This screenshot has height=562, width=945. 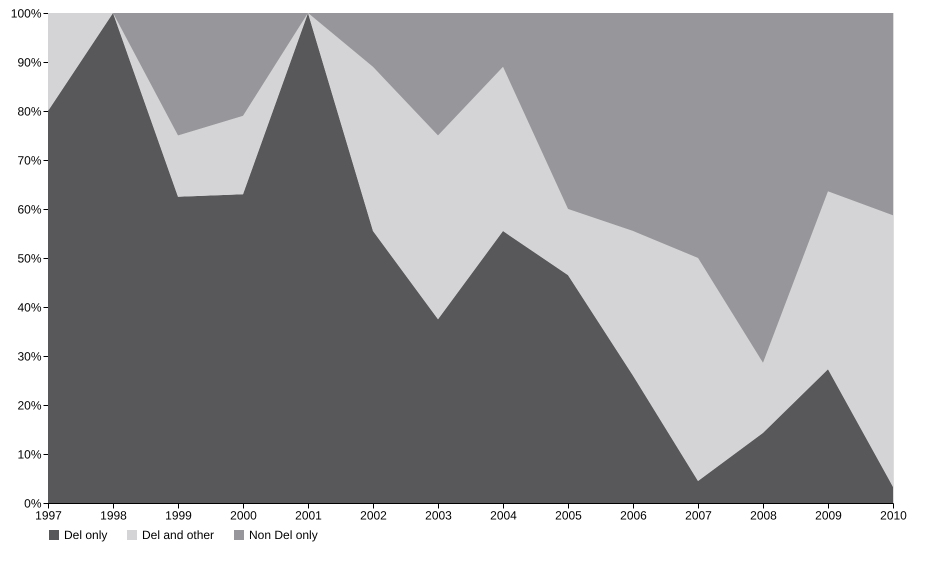 I want to click on y-tick-label: 70%, so click(x=29, y=161).